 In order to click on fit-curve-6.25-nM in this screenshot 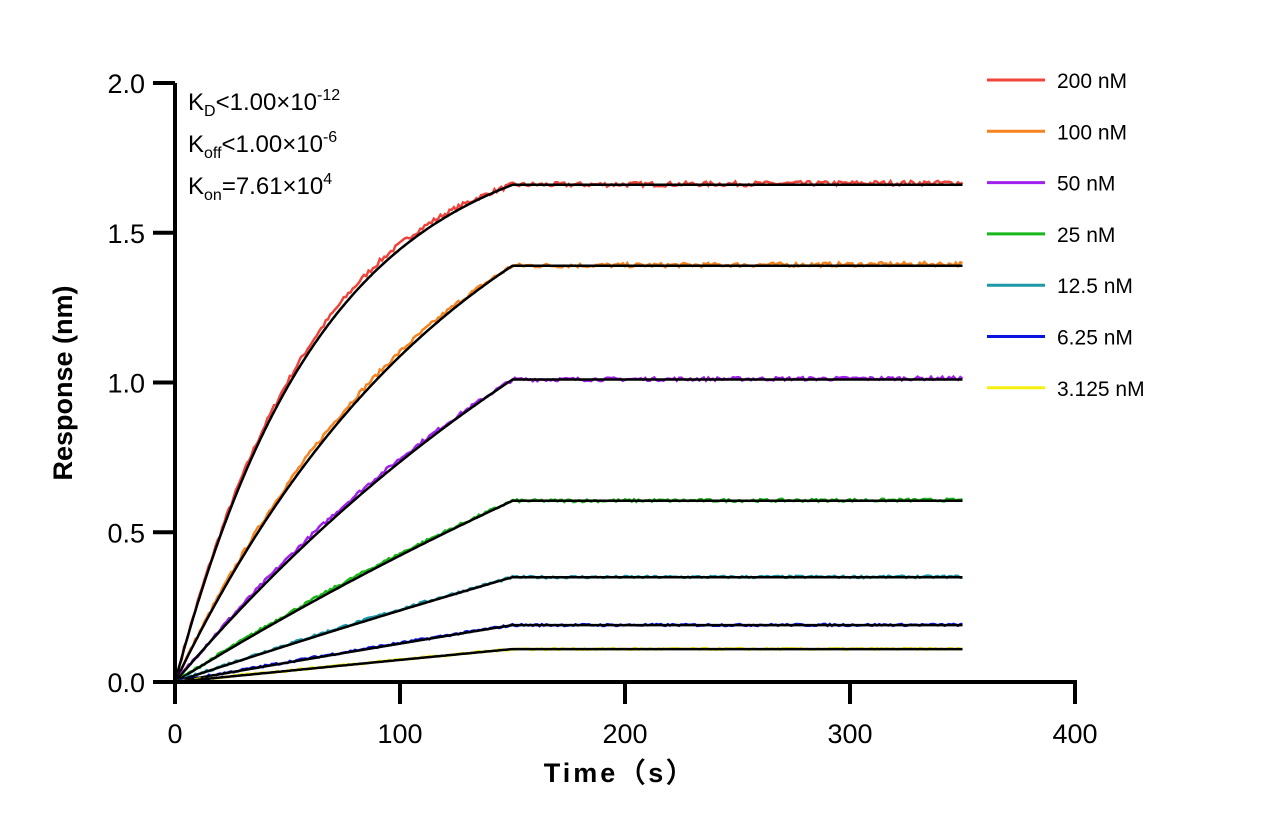, I will do `click(568, 653)`.